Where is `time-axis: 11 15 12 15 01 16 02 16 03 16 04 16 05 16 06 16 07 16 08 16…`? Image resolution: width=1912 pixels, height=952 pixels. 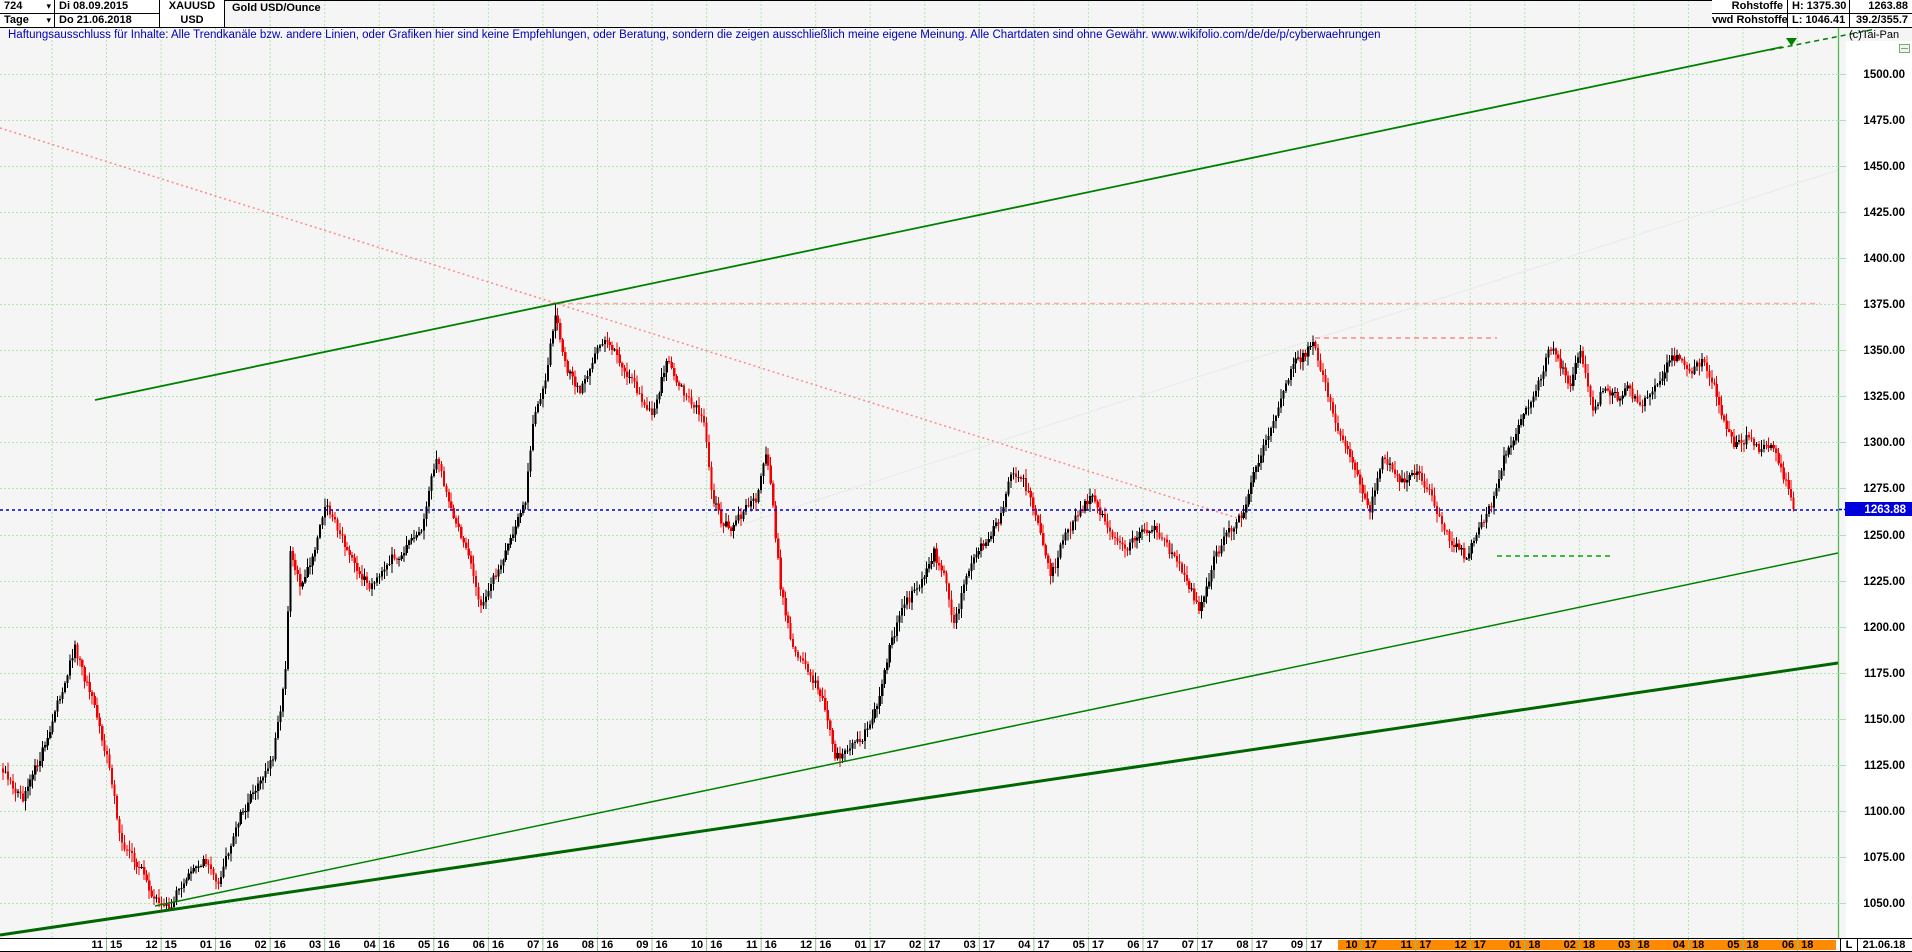
time-axis: 11 15 12 15 01 16 02 16 03 16 04 16 05 16 06 16 07 16 08 16… is located at coordinates (956, 945).